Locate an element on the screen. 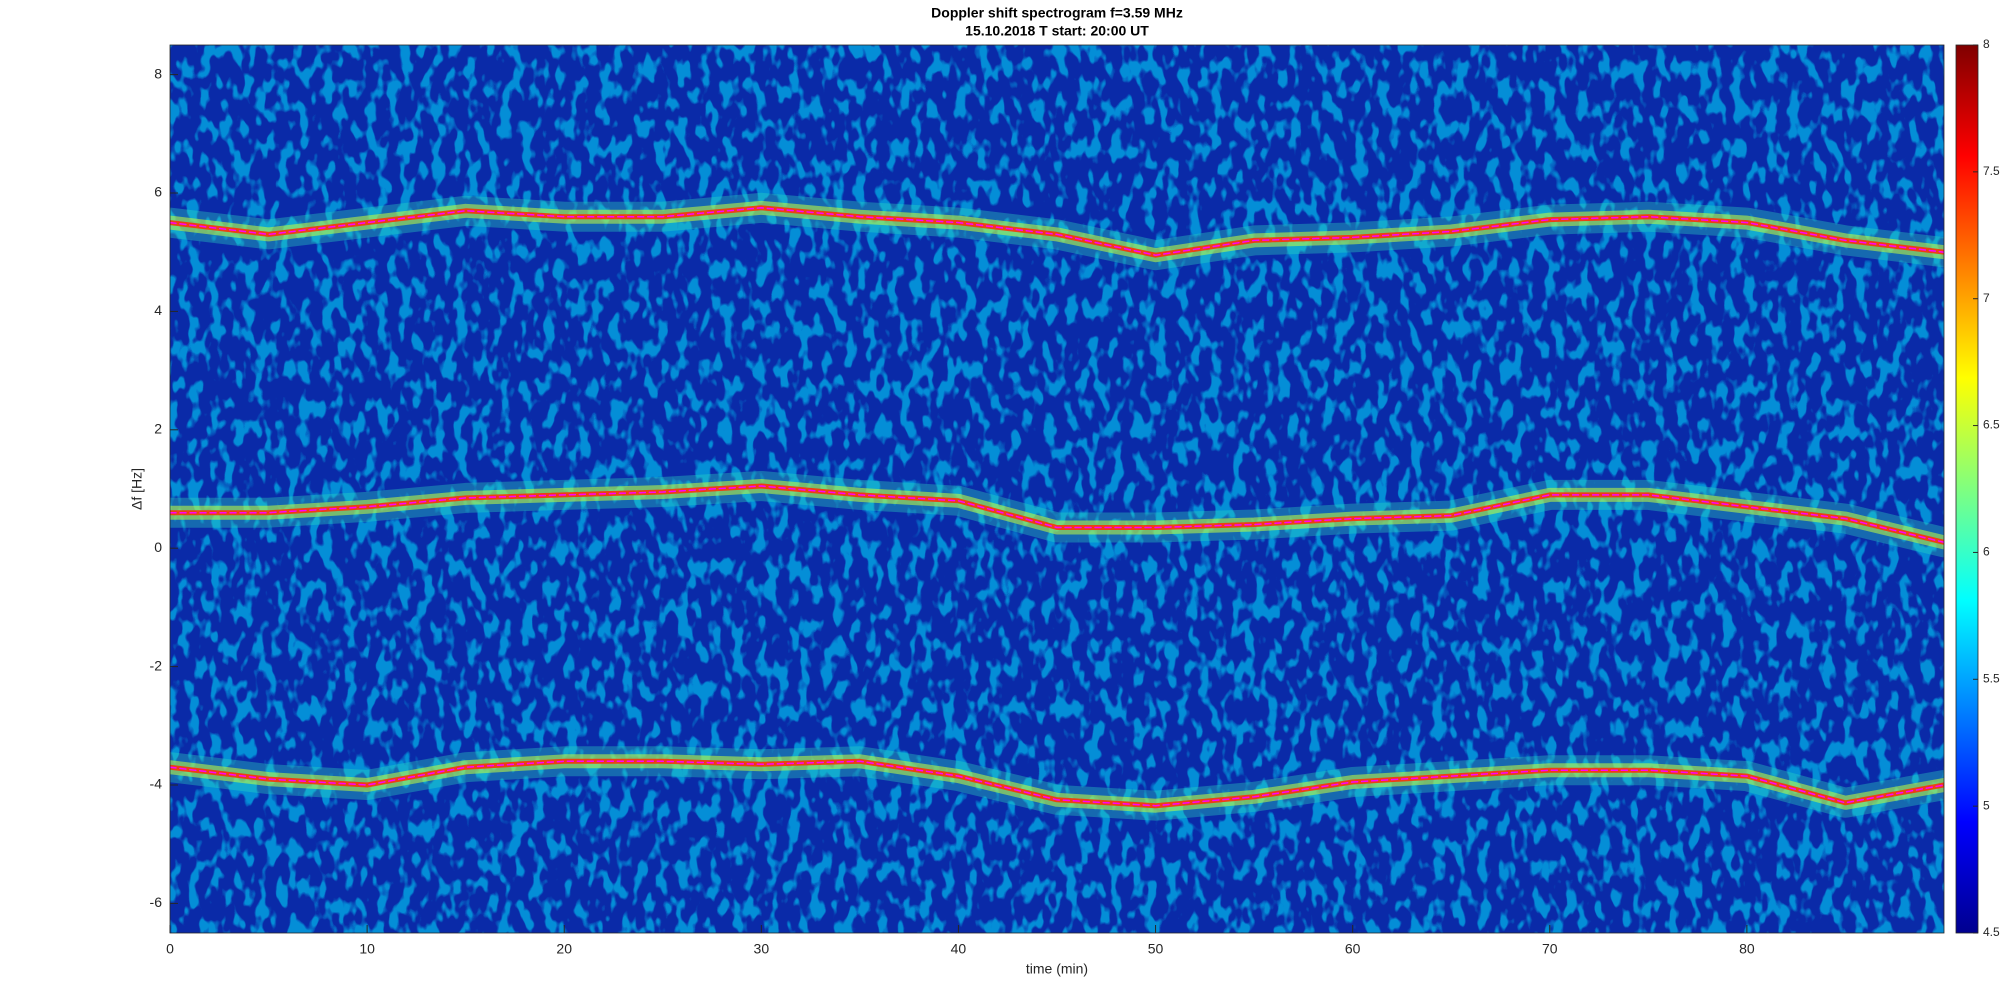 Image resolution: width=2000 pixels, height=1003 pixels. x-tick-label: 20 is located at coordinates (564, 949).